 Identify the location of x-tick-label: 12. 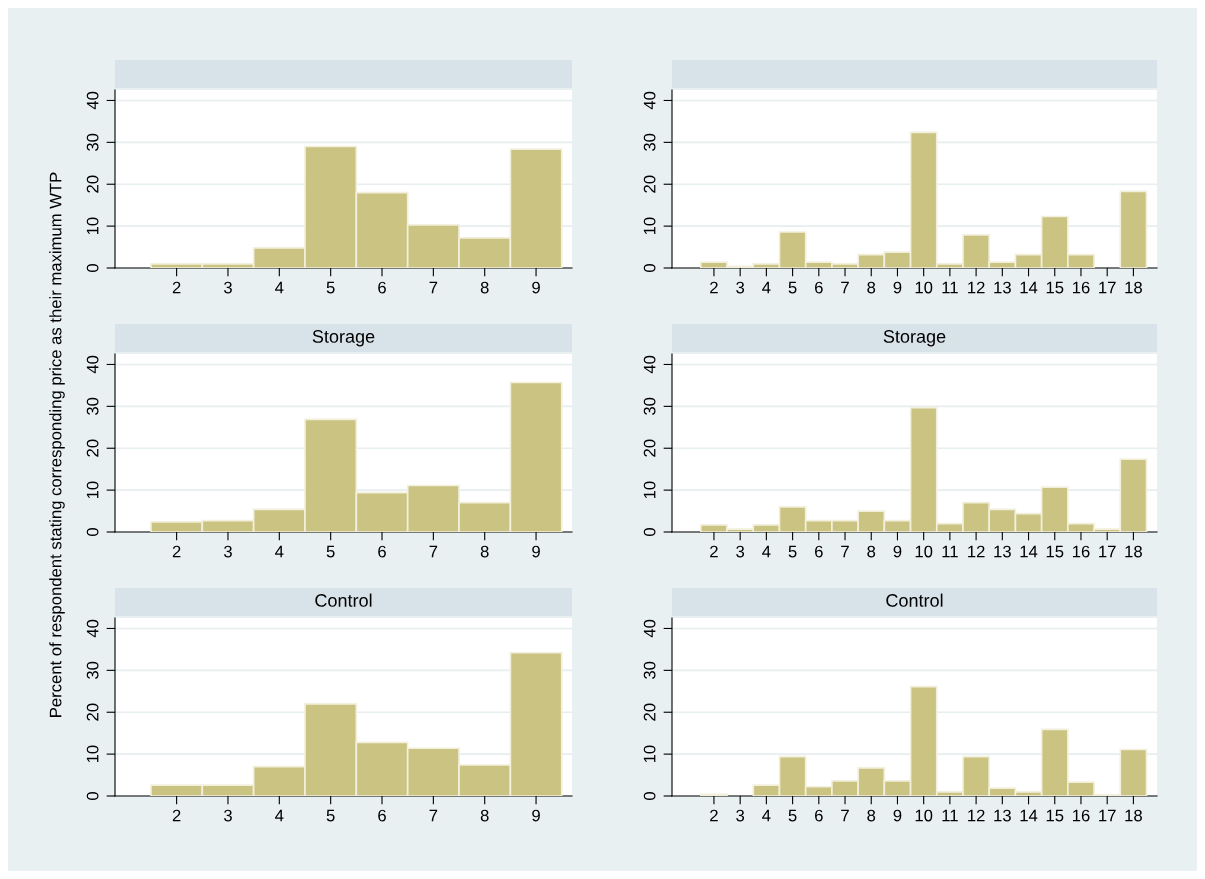
(976, 551).